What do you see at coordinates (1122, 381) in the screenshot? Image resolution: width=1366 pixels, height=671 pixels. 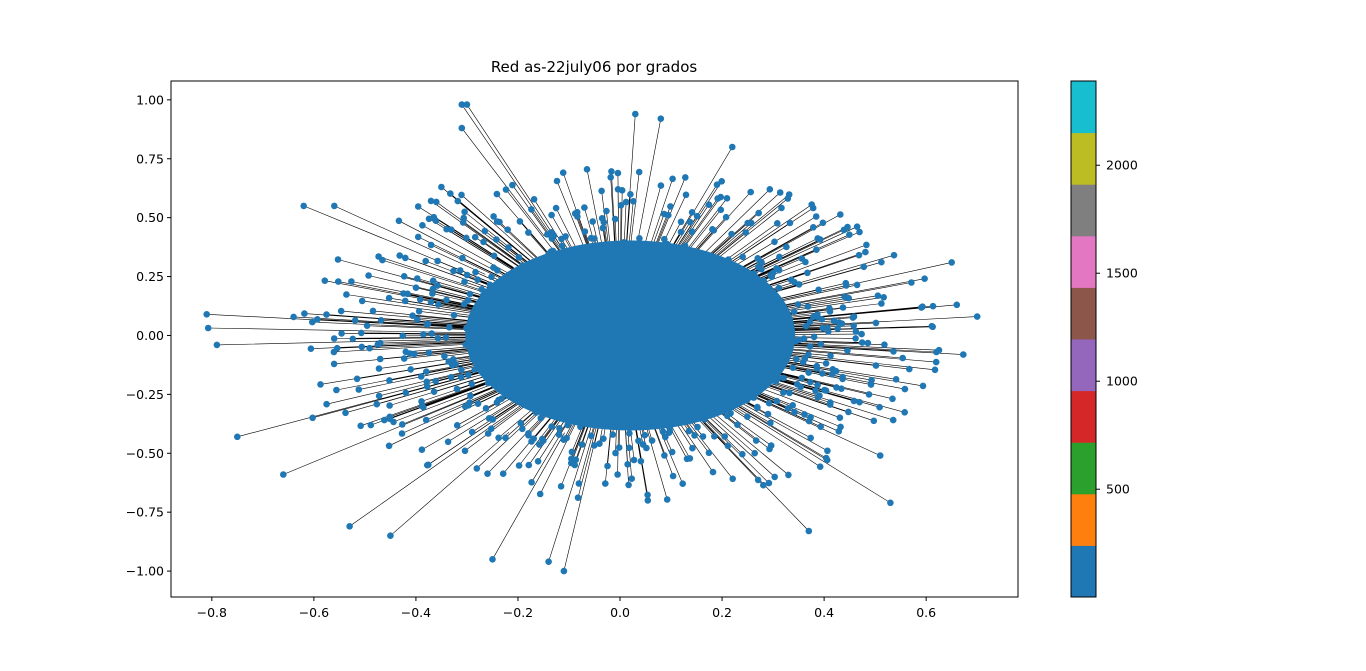 I see `colorbar-tick-label: 1000` at bounding box center [1122, 381].